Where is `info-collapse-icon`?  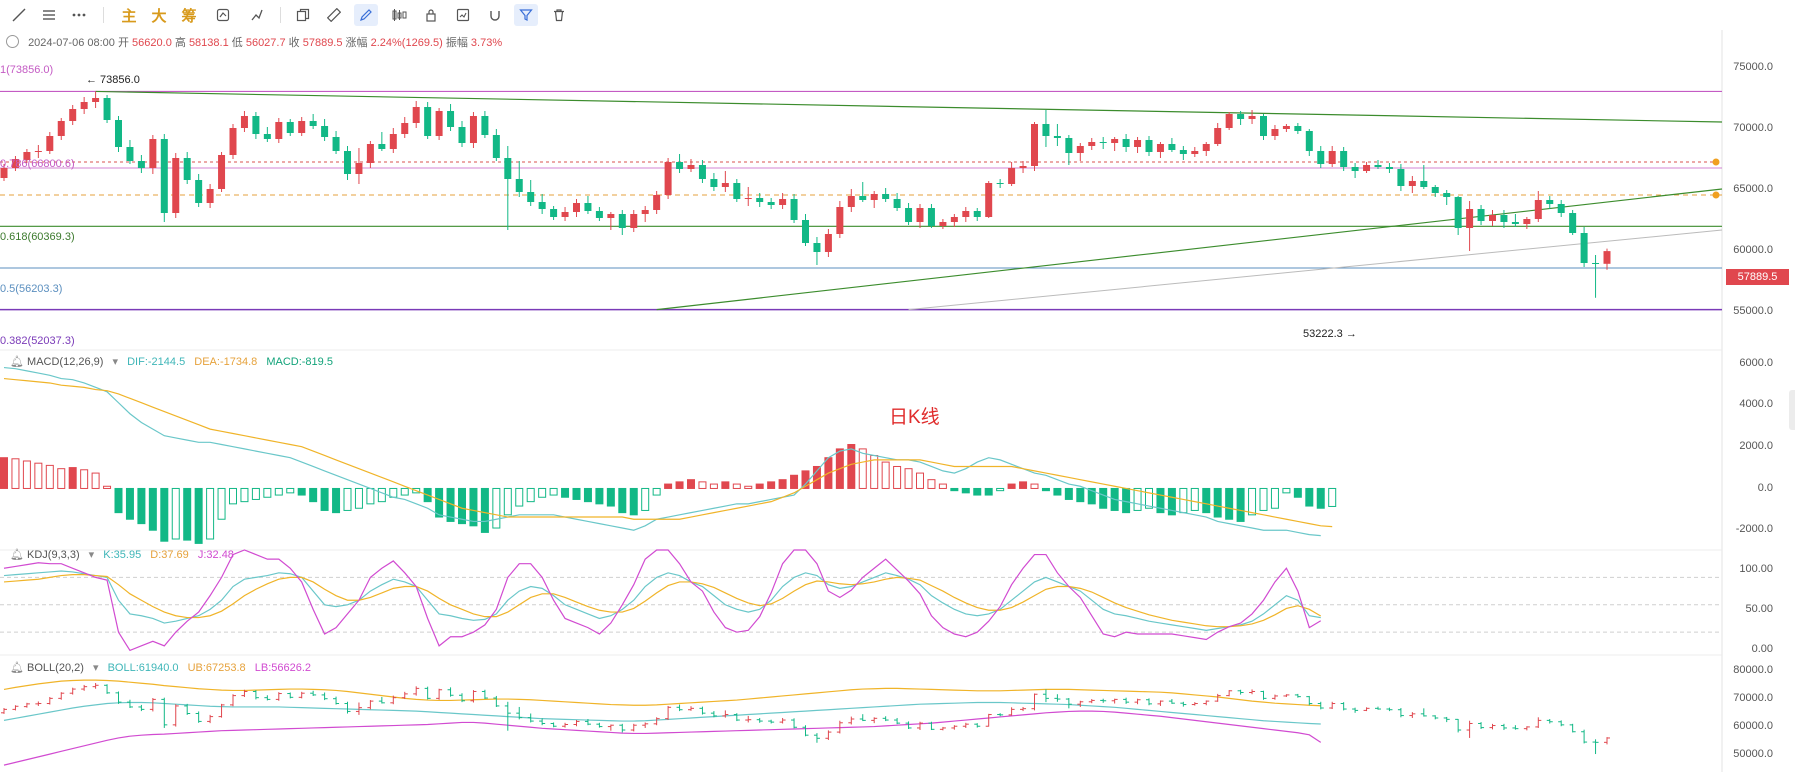
info-collapse-icon is located at coordinates (12, 41).